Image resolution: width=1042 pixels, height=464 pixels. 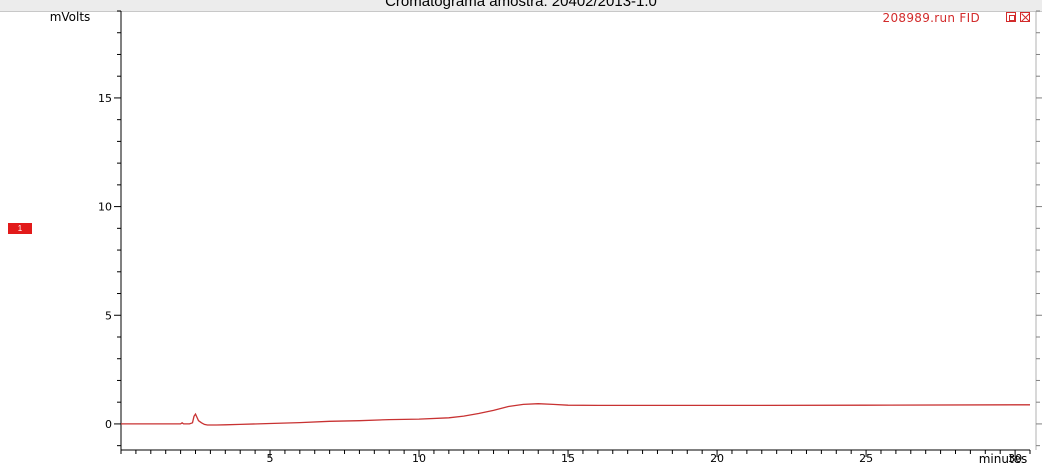 I want to click on y-tick-label: 15, so click(x=105, y=98).